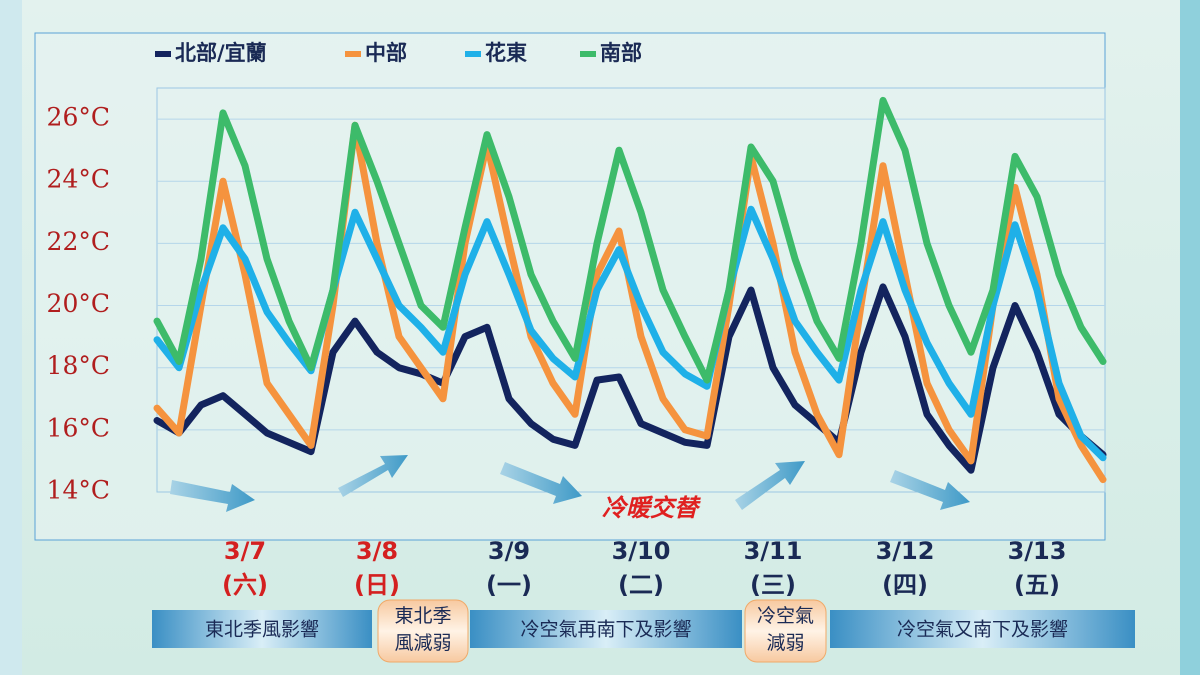 The image size is (1200, 679). What do you see at coordinates (1037, 585) in the screenshot?
I see `weekday-label: (五)` at bounding box center [1037, 585].